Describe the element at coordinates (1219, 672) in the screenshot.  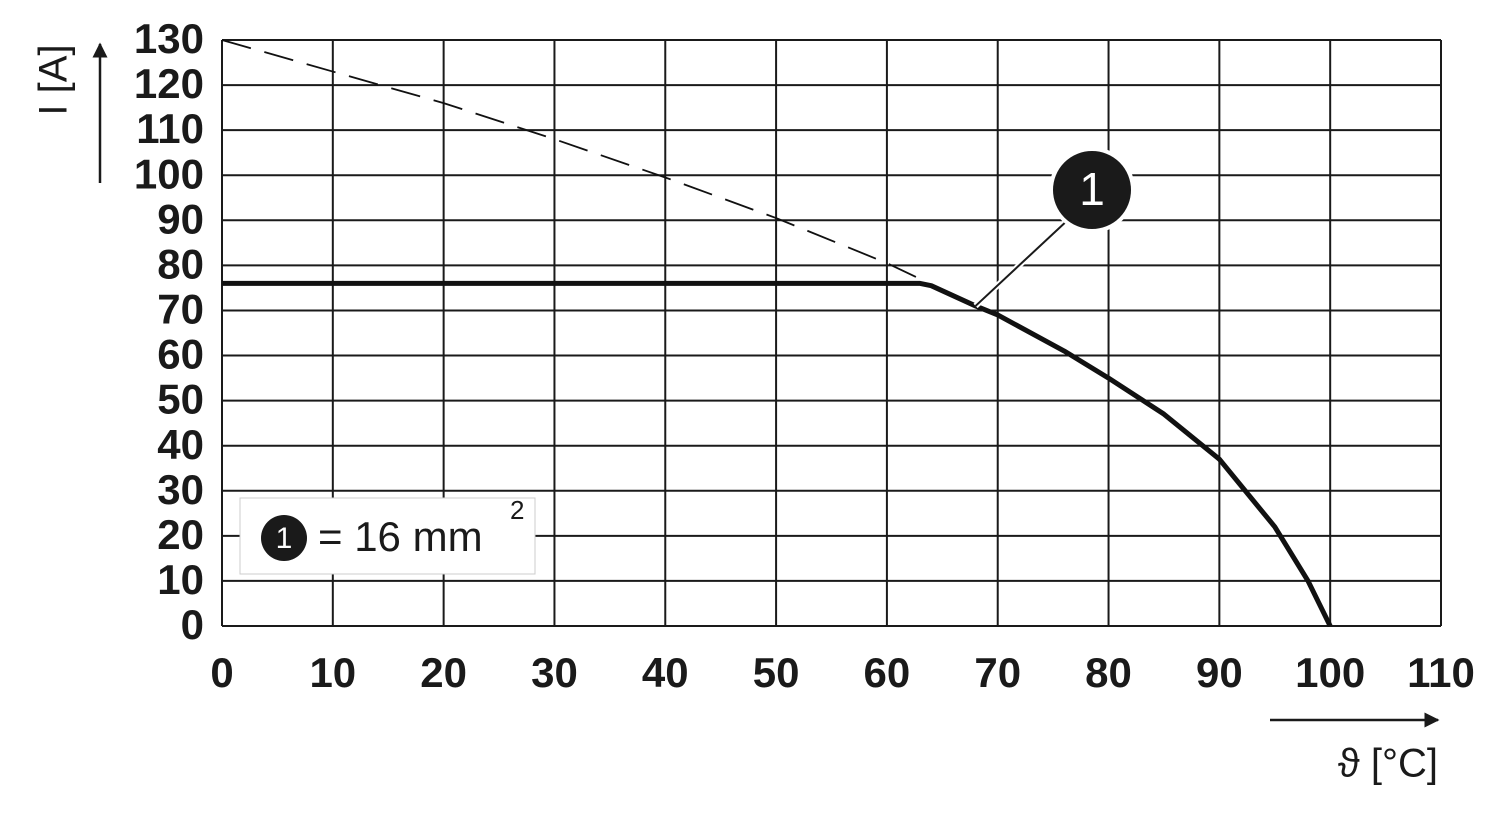
I see `x-tick-label: 90` at that location.